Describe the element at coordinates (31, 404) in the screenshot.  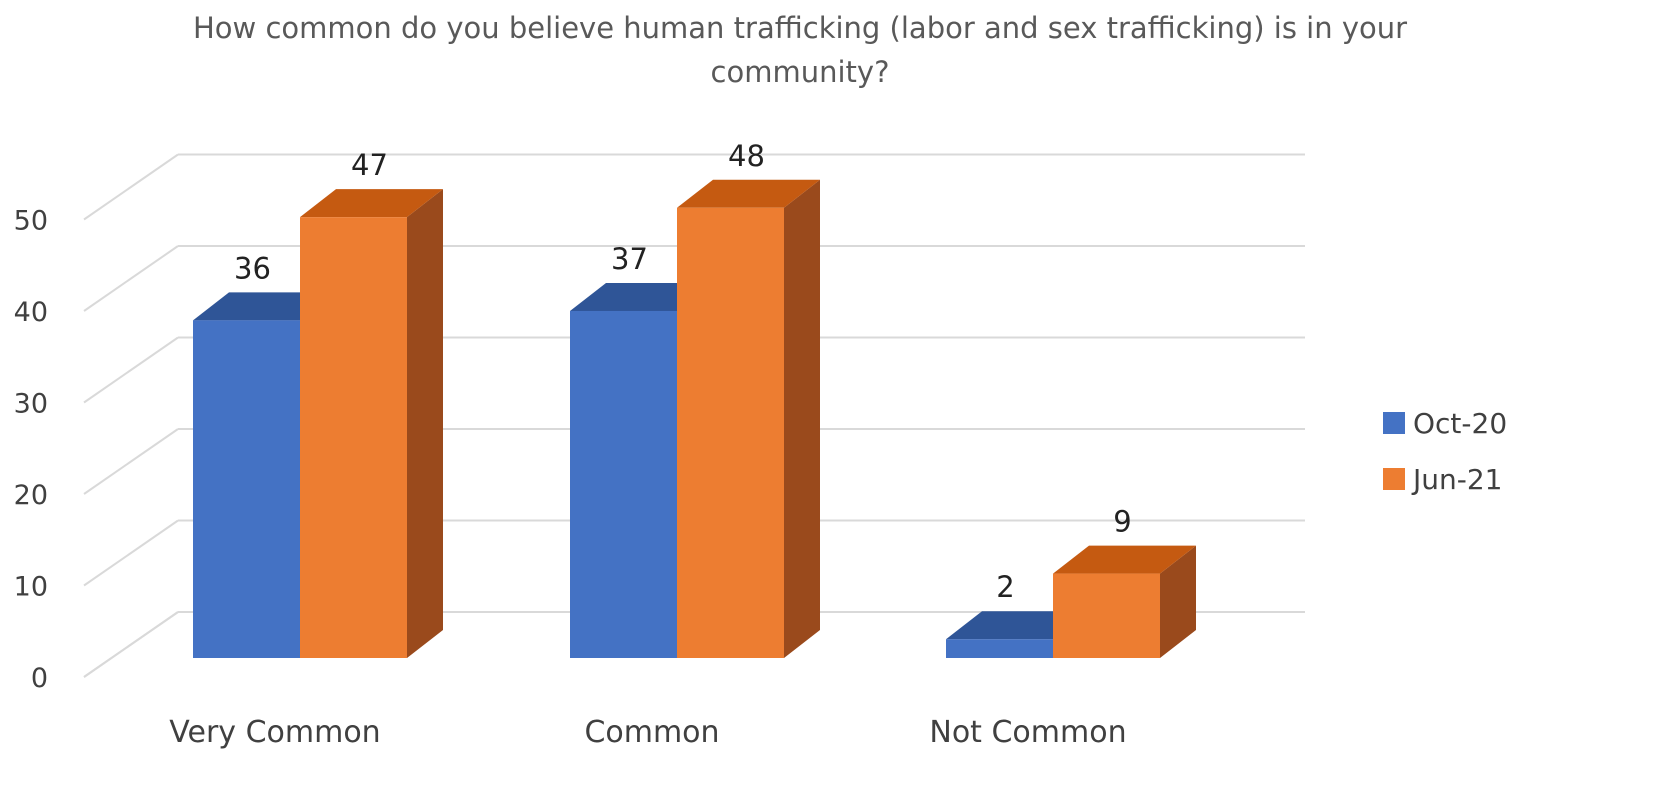
I see `y-tick-label-30: 30` at that location.